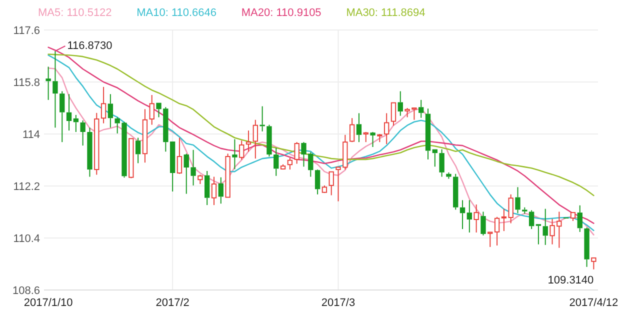 Image resolution: width=640 pixels, height=334 pixels. I want to click on y-tick-label: 110.4, so click(26, 238).